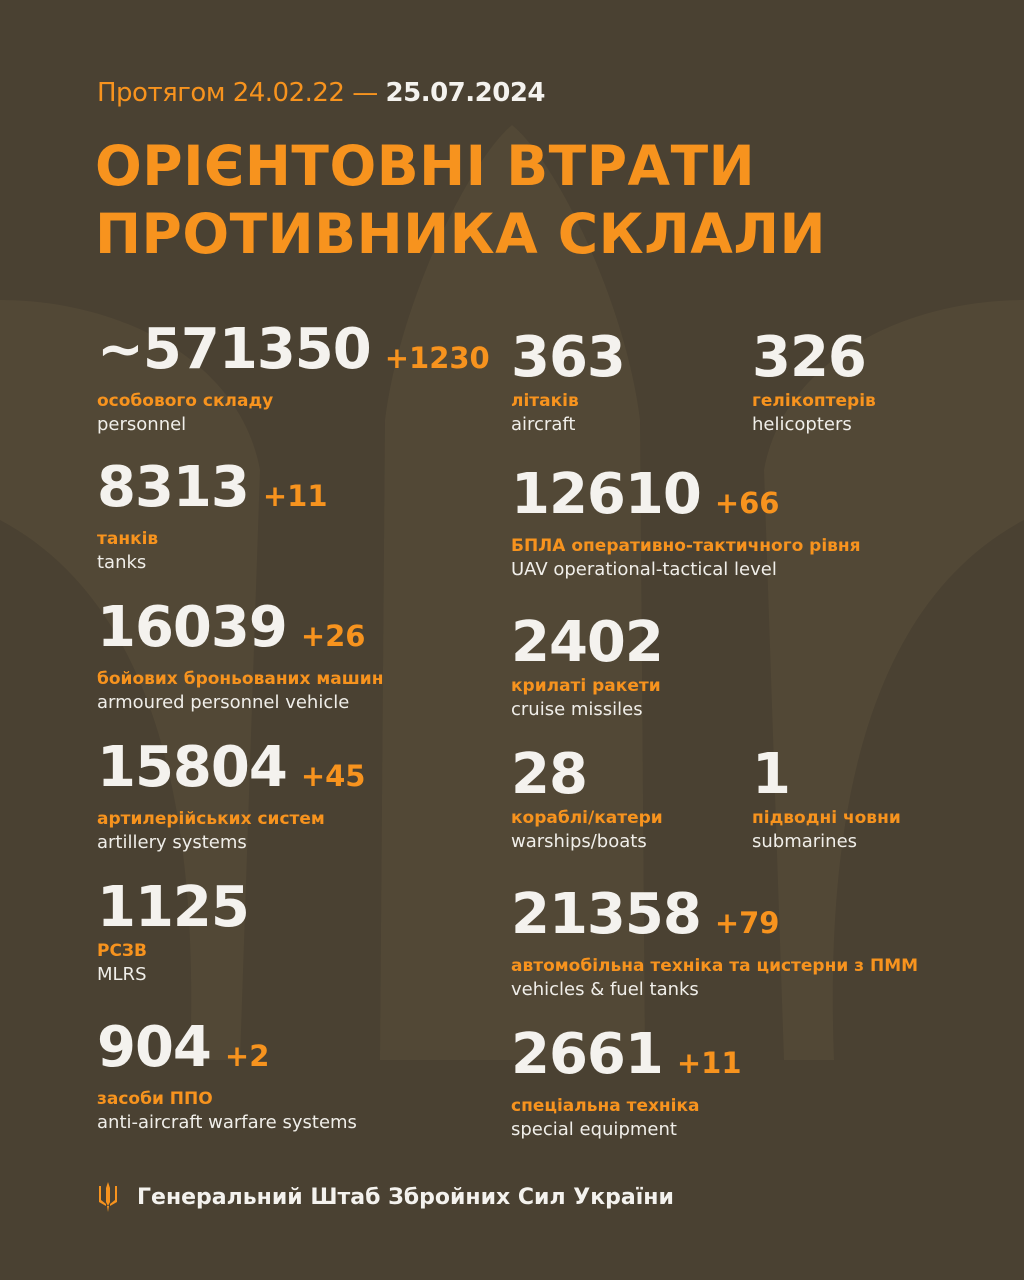 The width and height of the screenshot is (1024, 1280). I want to click on stat-label-en: vehicles & fuel tanks, so click(605, 989).